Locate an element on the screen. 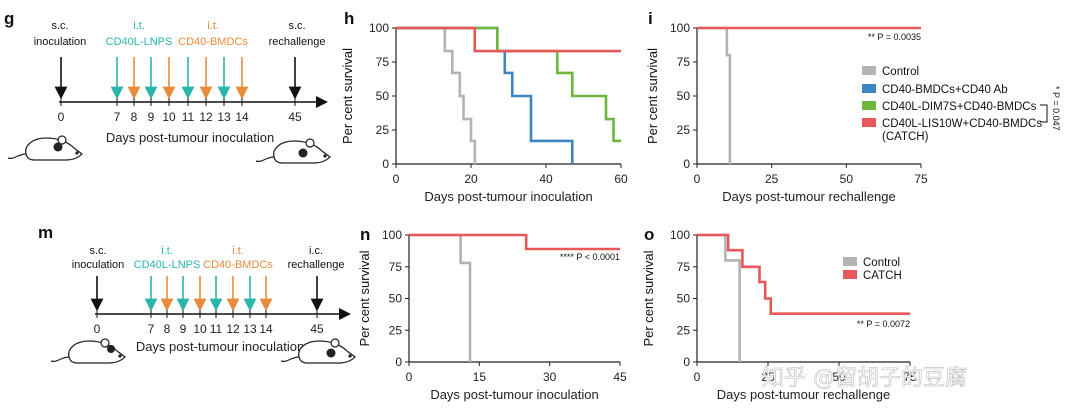  rechallenge-label-1: s.c. is located at coordinates (296, 26).